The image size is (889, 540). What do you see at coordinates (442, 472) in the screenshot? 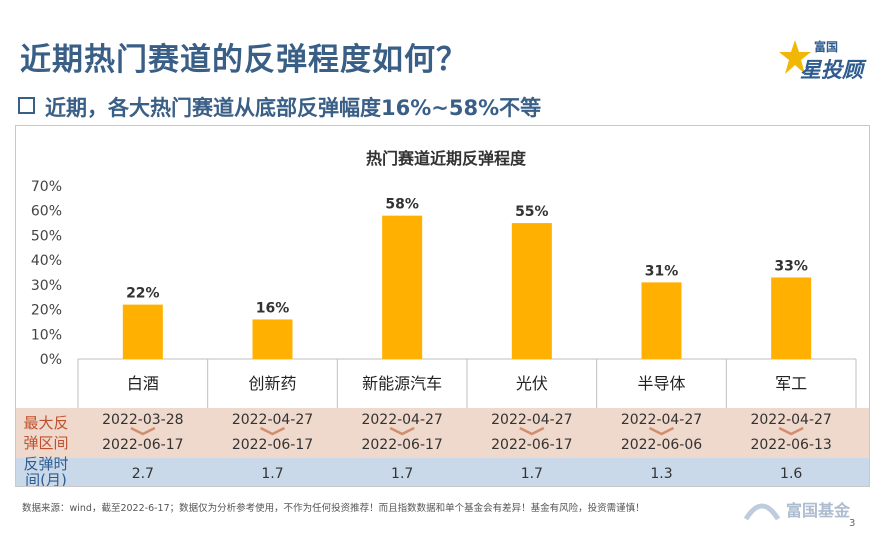
I see `duration-row-background` at bounding box center [442, 472].